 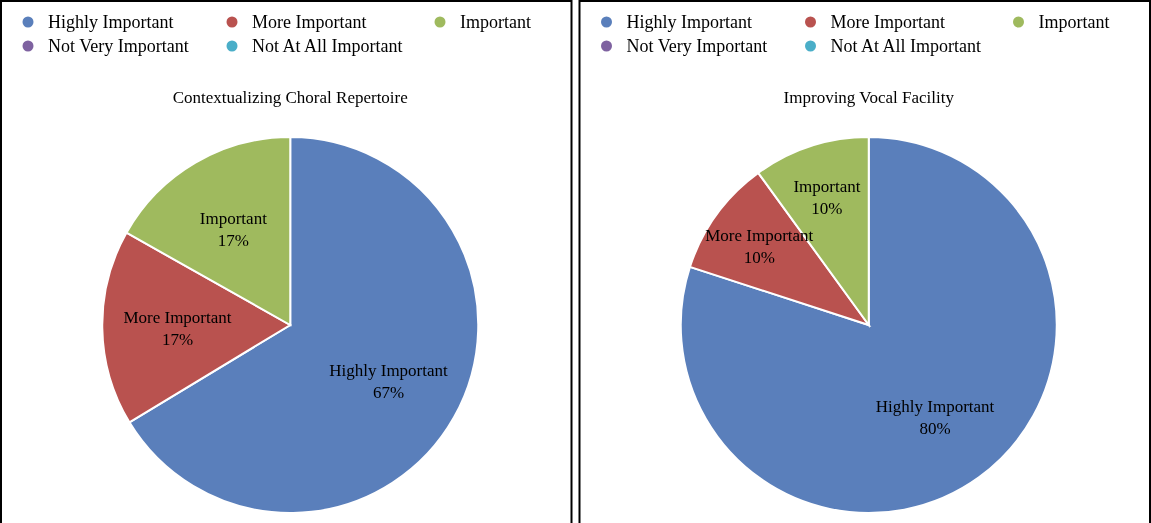 What do you see at coordinates (290, 97) in the screenshot?
I see `text: Contextualizing Choral Repertoire` at bounding box center [290, 97].